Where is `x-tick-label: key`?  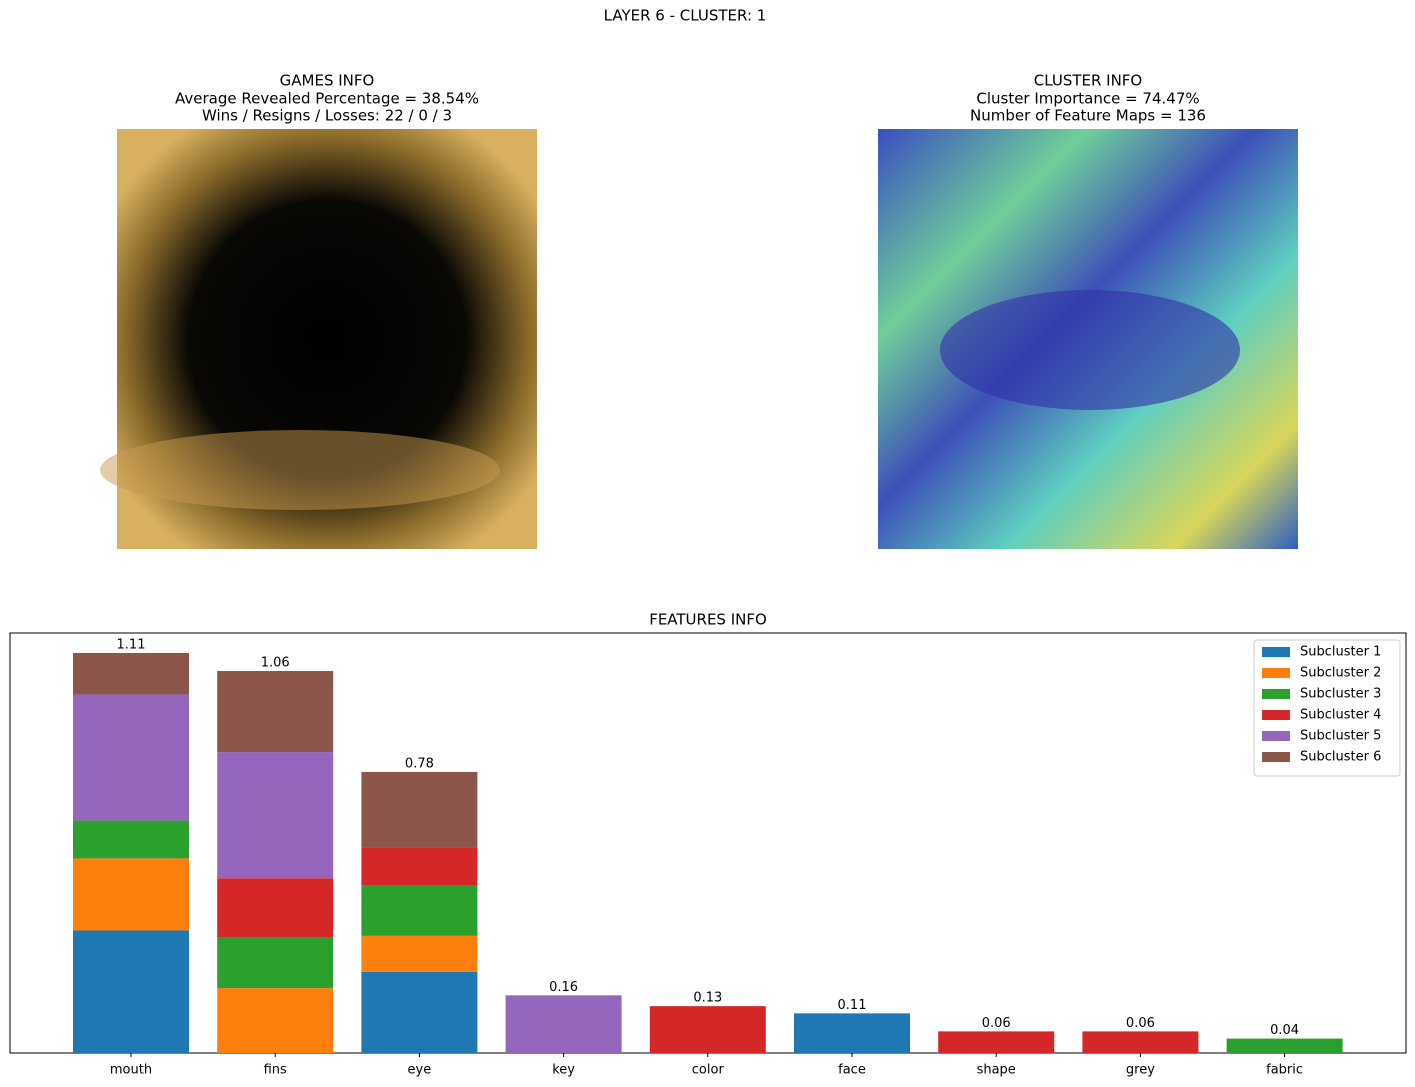
x-tick-label: key is located at coordinates (563, 1070).